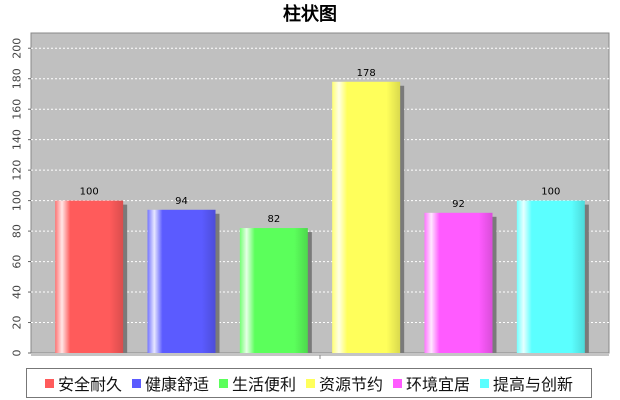 The height and width of the screenshot is (400, 620). I want to click on legend-label: 资源节约, so click(351, 384).